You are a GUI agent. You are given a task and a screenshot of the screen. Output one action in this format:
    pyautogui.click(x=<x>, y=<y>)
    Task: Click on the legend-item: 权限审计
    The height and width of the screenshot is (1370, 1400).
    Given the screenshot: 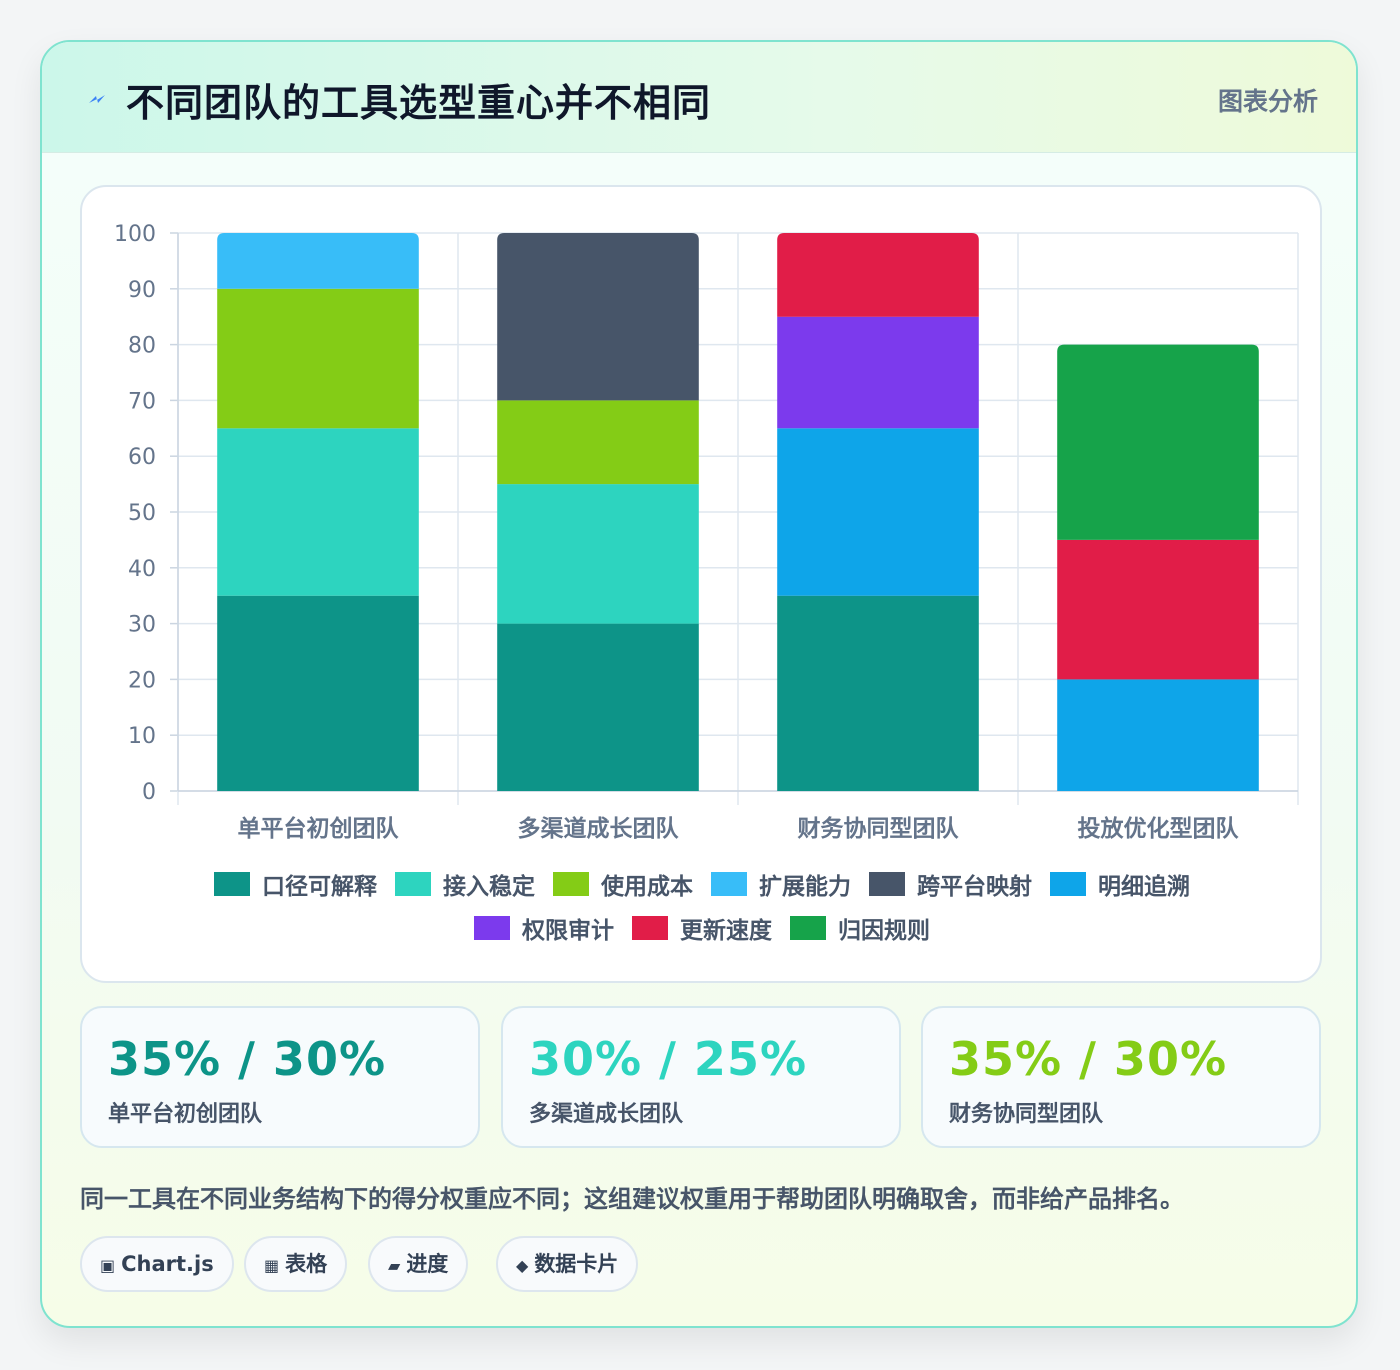 What is the action you would take?
    pyautogui.click(x=544, y=928)
    